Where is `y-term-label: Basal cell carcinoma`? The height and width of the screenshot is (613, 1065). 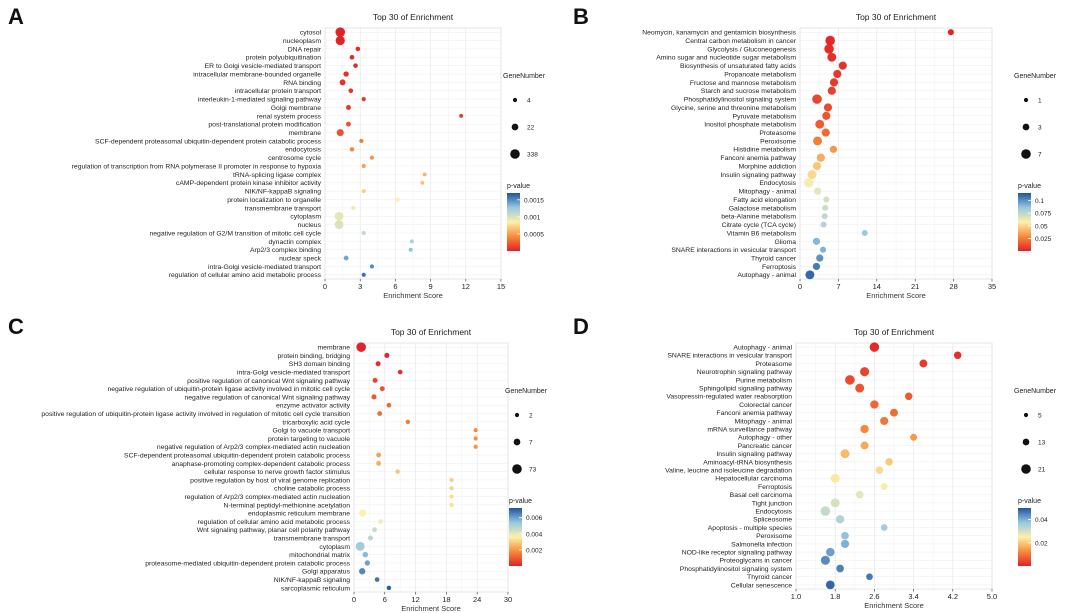 y-term-label: Basal cell carcinoma is located at coordinates (761, 495).